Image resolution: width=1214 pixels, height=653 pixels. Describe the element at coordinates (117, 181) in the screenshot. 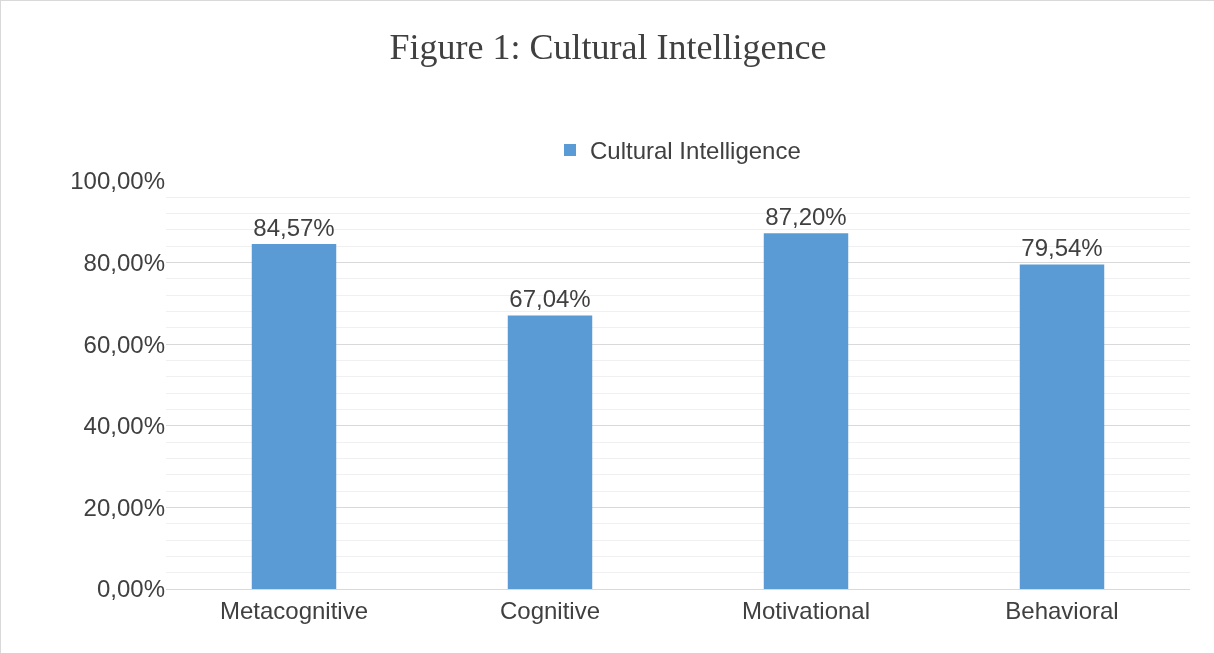

I see `y-tick-label: 100,00%` at that location.